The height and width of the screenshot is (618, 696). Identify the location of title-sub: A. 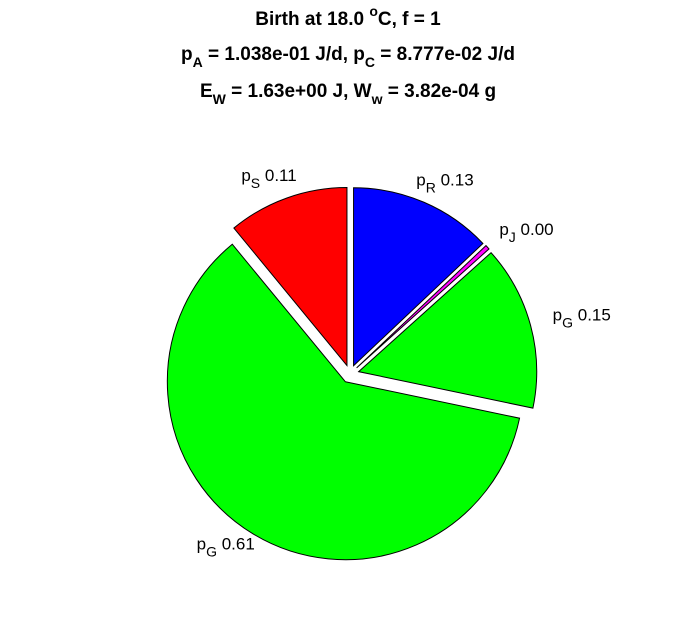
(198, 62).